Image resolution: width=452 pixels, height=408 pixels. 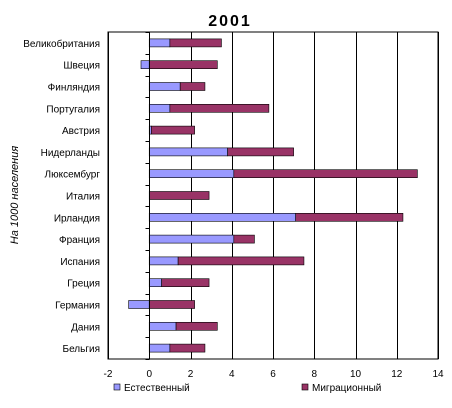 What do you see at coordinates (85, 327) in the screenshot?
I see `category-label: Дания` at bounding box center [85, 327].